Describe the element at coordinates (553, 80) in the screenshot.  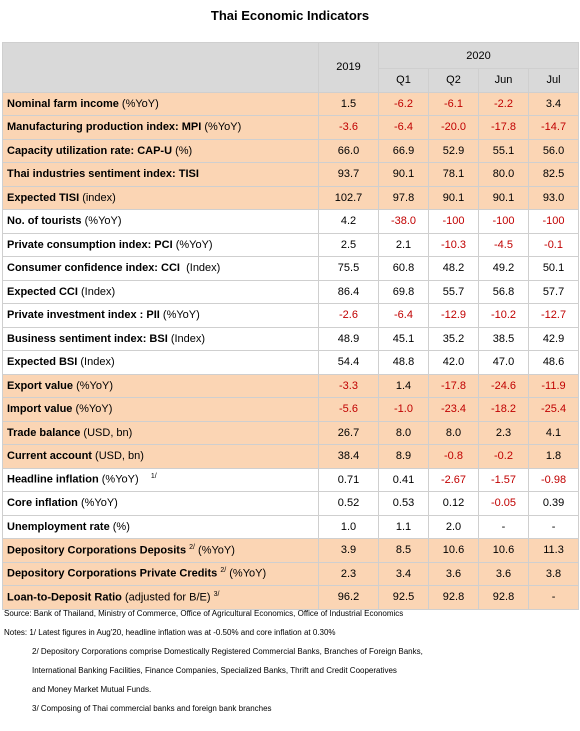
I see `header-jul: Jul` at that location.